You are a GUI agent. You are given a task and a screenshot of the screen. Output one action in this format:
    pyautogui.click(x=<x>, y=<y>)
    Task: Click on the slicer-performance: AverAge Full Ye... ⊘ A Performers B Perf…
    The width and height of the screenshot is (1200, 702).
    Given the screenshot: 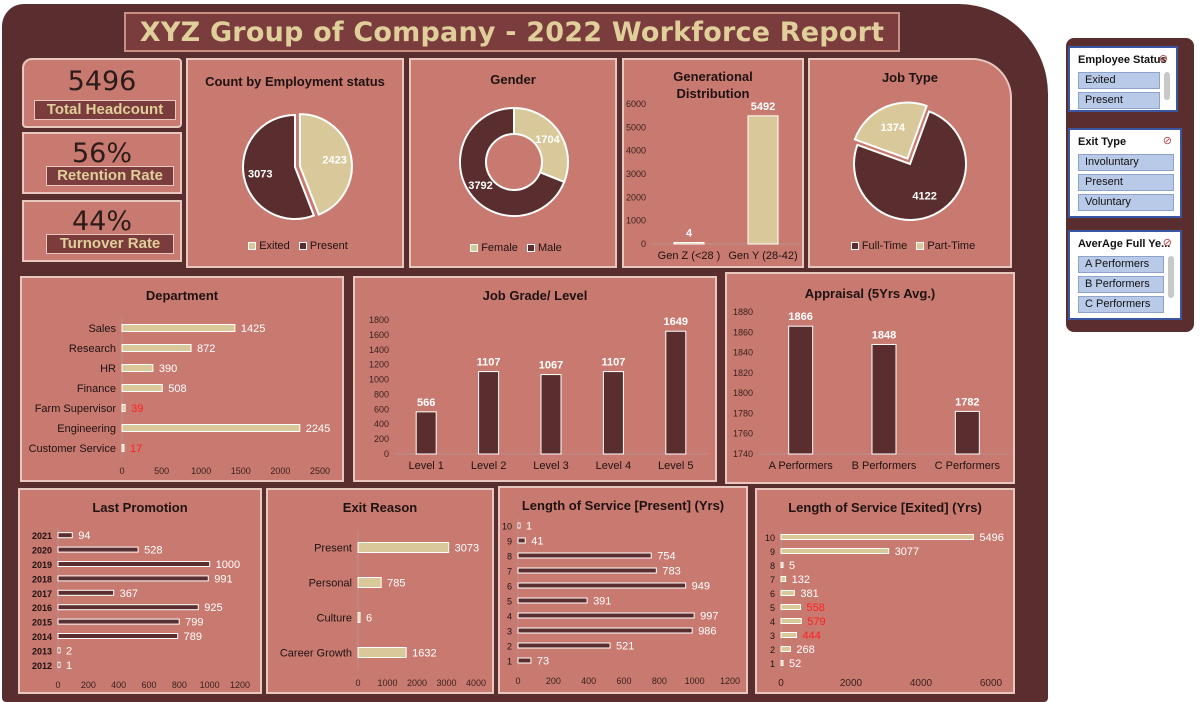 What is the action you would take?
    pyautogui.click(x=1125, y=275)
    